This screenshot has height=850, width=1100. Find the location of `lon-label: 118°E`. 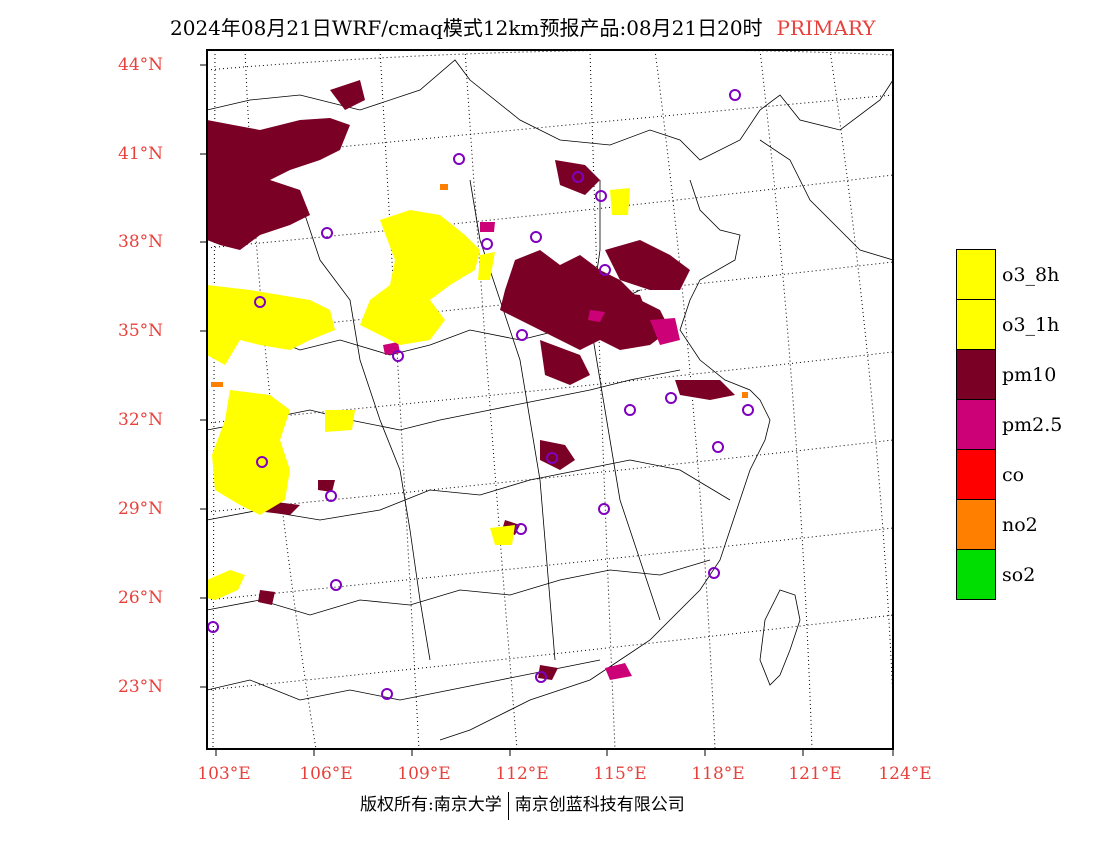

lon-label: 118°E is located at coordinates (718, 774).